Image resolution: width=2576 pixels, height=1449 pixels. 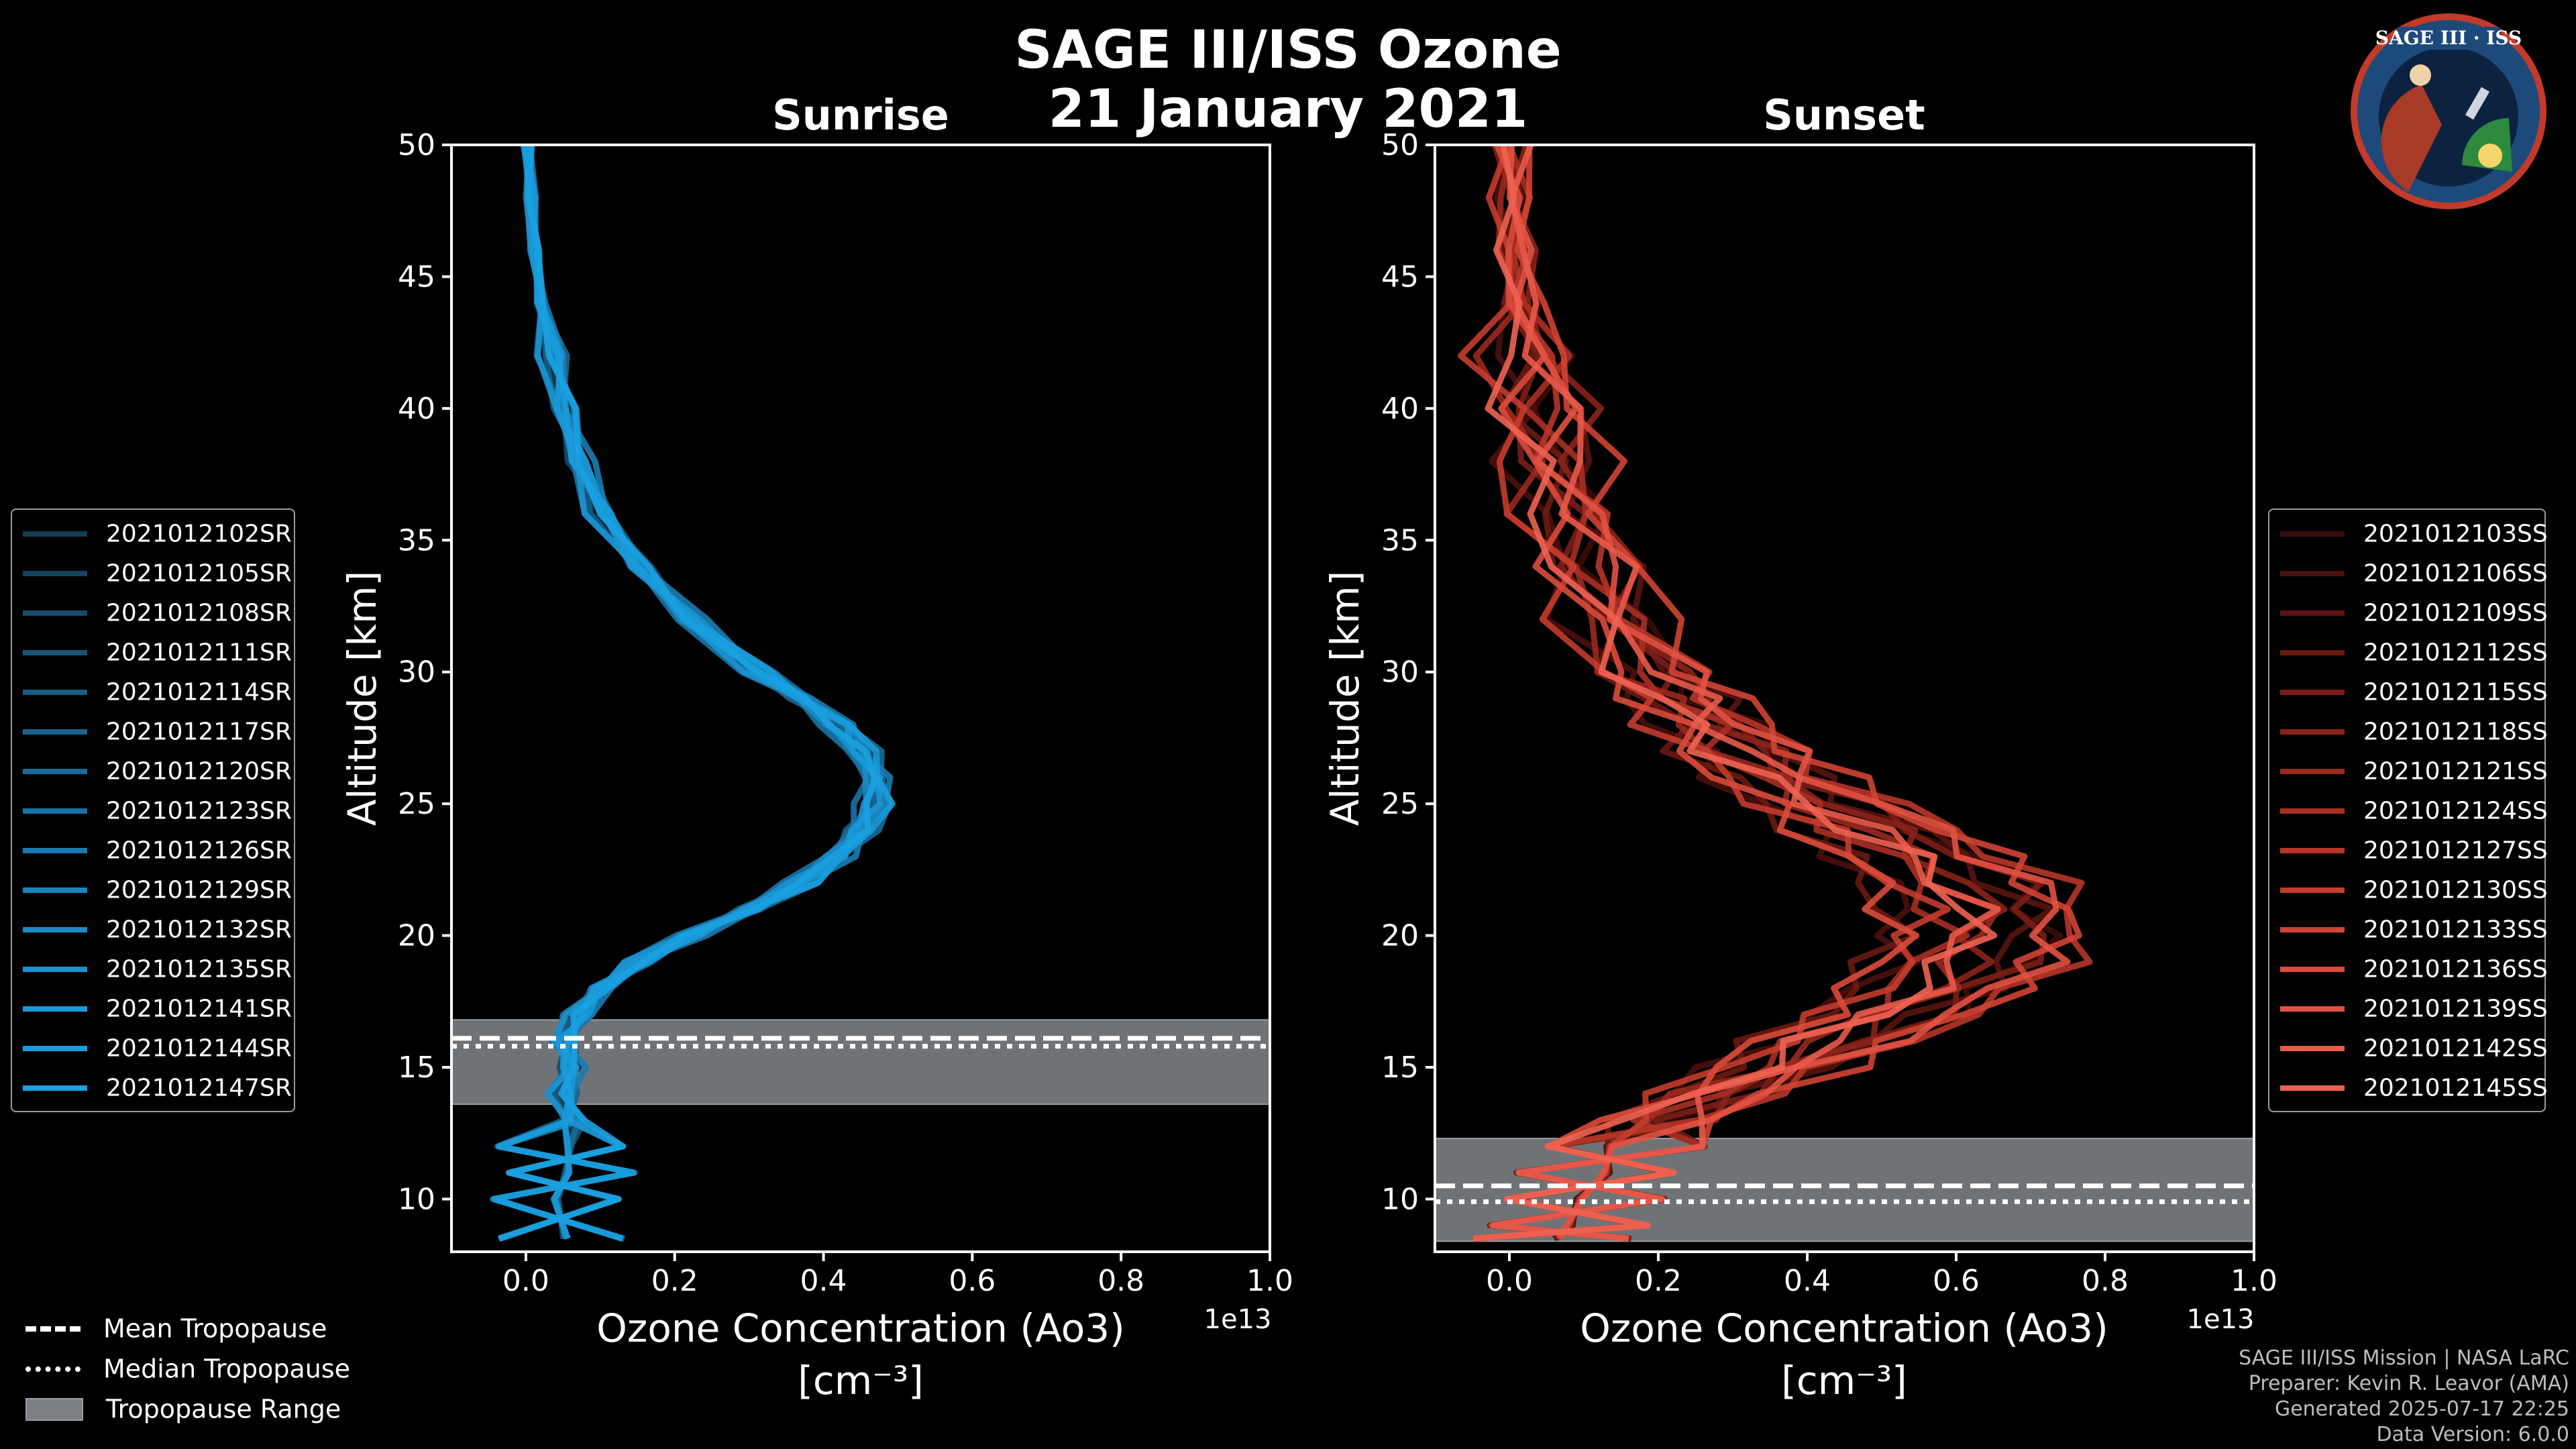 What do you see at coordinates (2414, 1048) in the screenshot?
I see `sunset-legend-entry: 2021012142SS` at bounding box center [2414, 1048].